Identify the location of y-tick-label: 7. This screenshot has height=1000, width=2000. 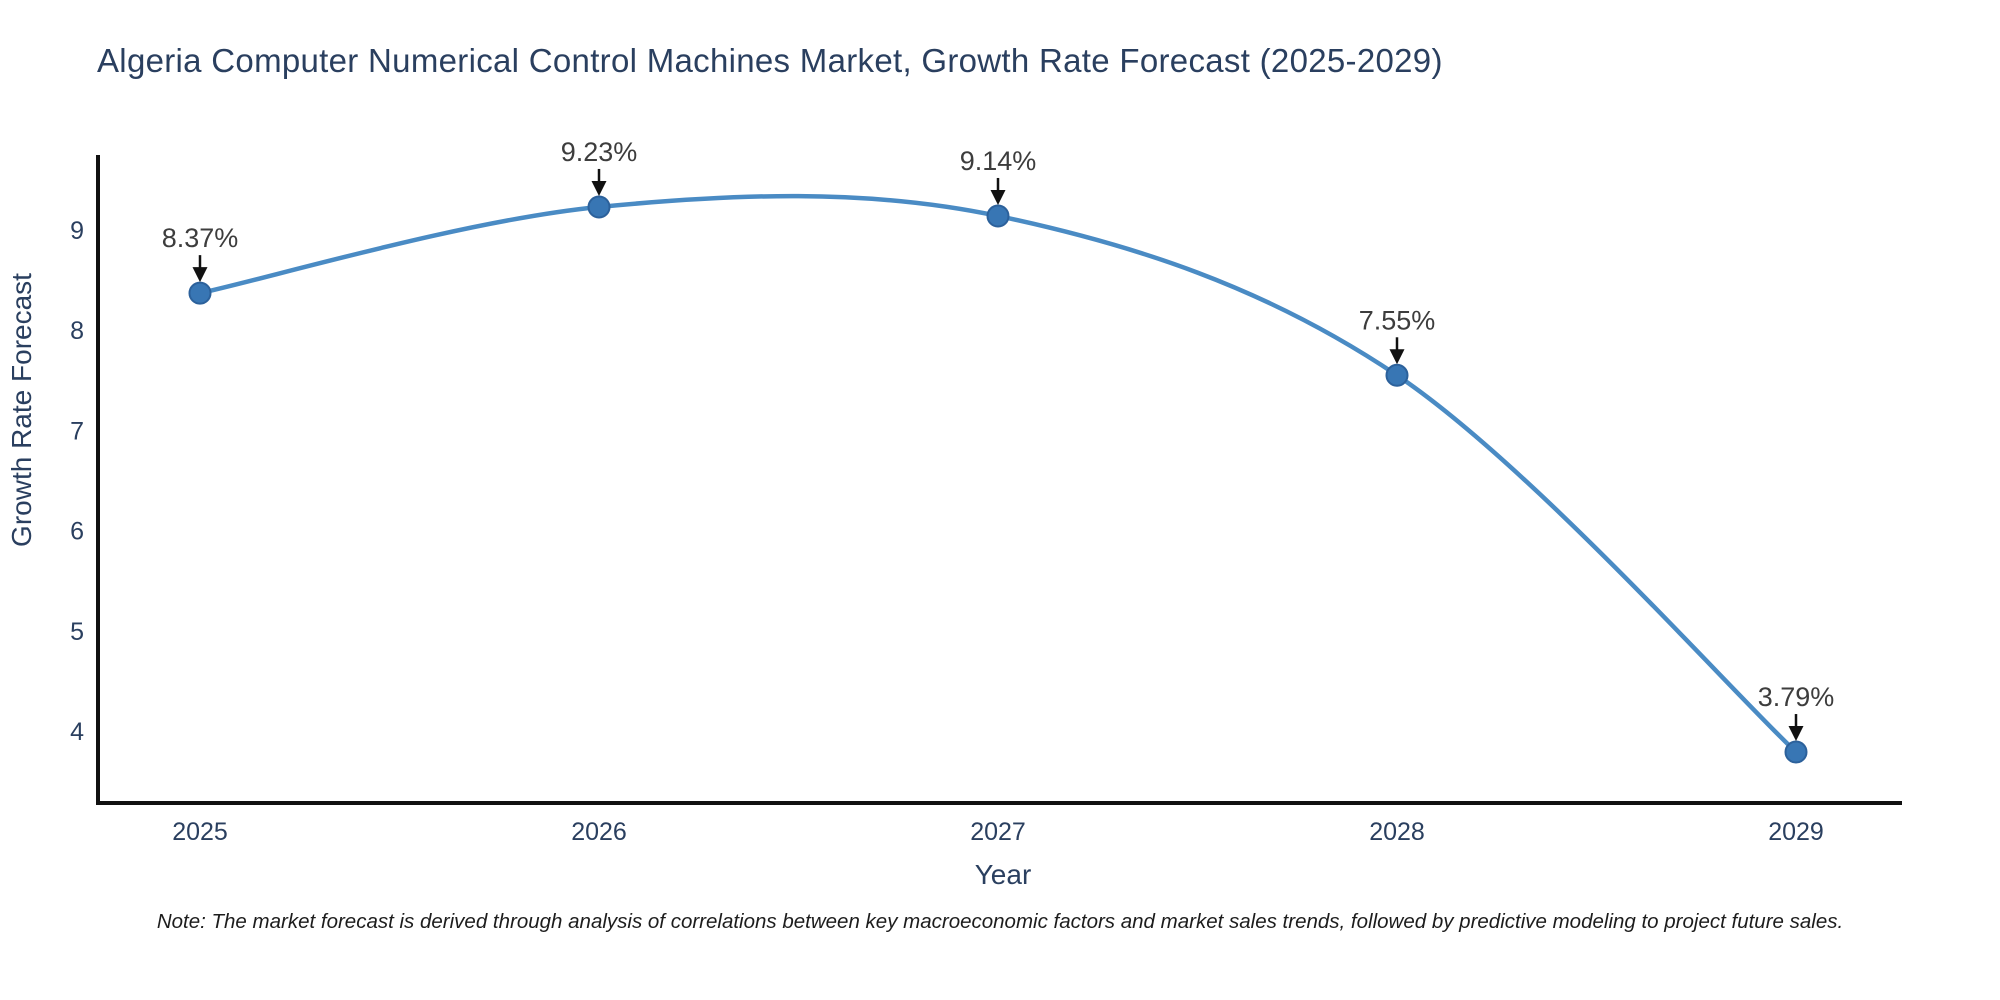
(77, 431).